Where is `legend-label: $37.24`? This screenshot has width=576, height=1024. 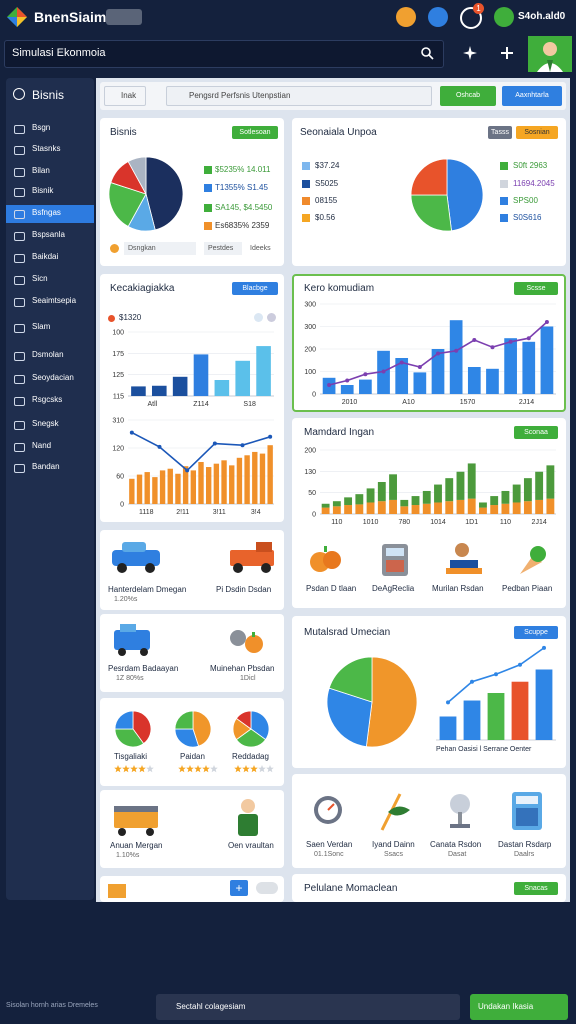 legend-label: $37.24 is located at coordinates (327, 165).